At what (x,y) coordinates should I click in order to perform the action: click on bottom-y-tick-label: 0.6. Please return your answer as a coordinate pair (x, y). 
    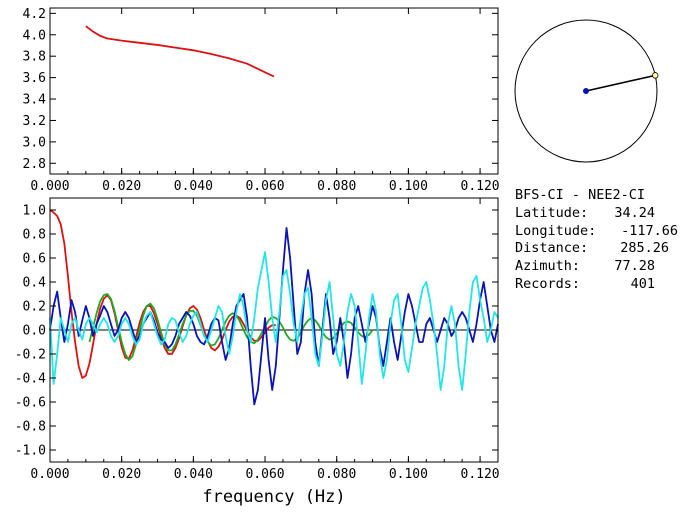
    Looking at the image, I should click on (34, 259).